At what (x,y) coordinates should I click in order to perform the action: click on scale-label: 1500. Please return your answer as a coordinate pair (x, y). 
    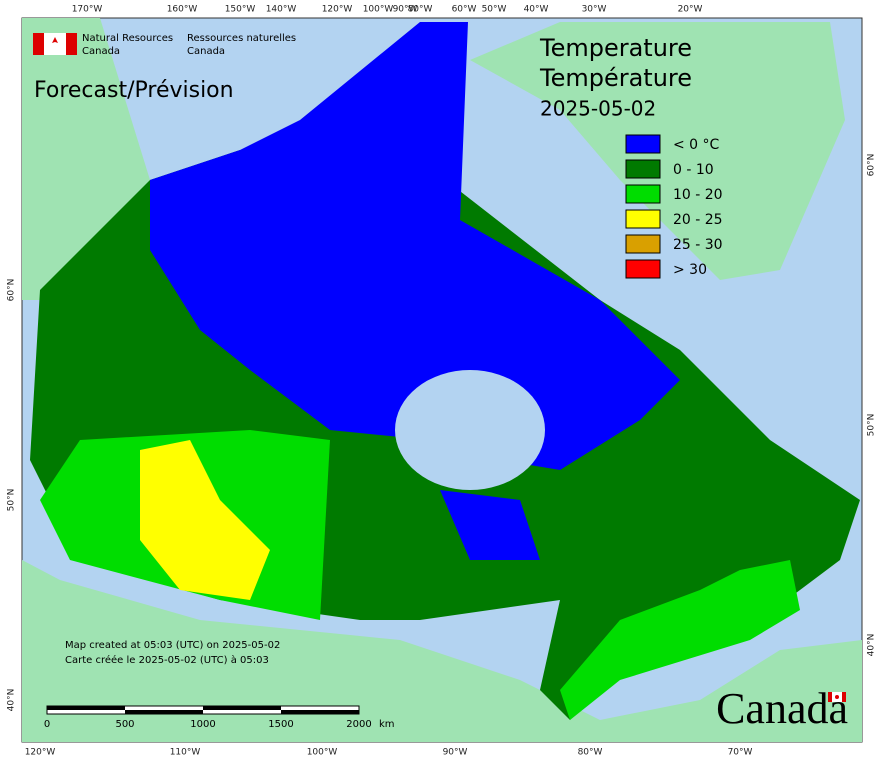
    Looking at the image, I should click on (280, 724).